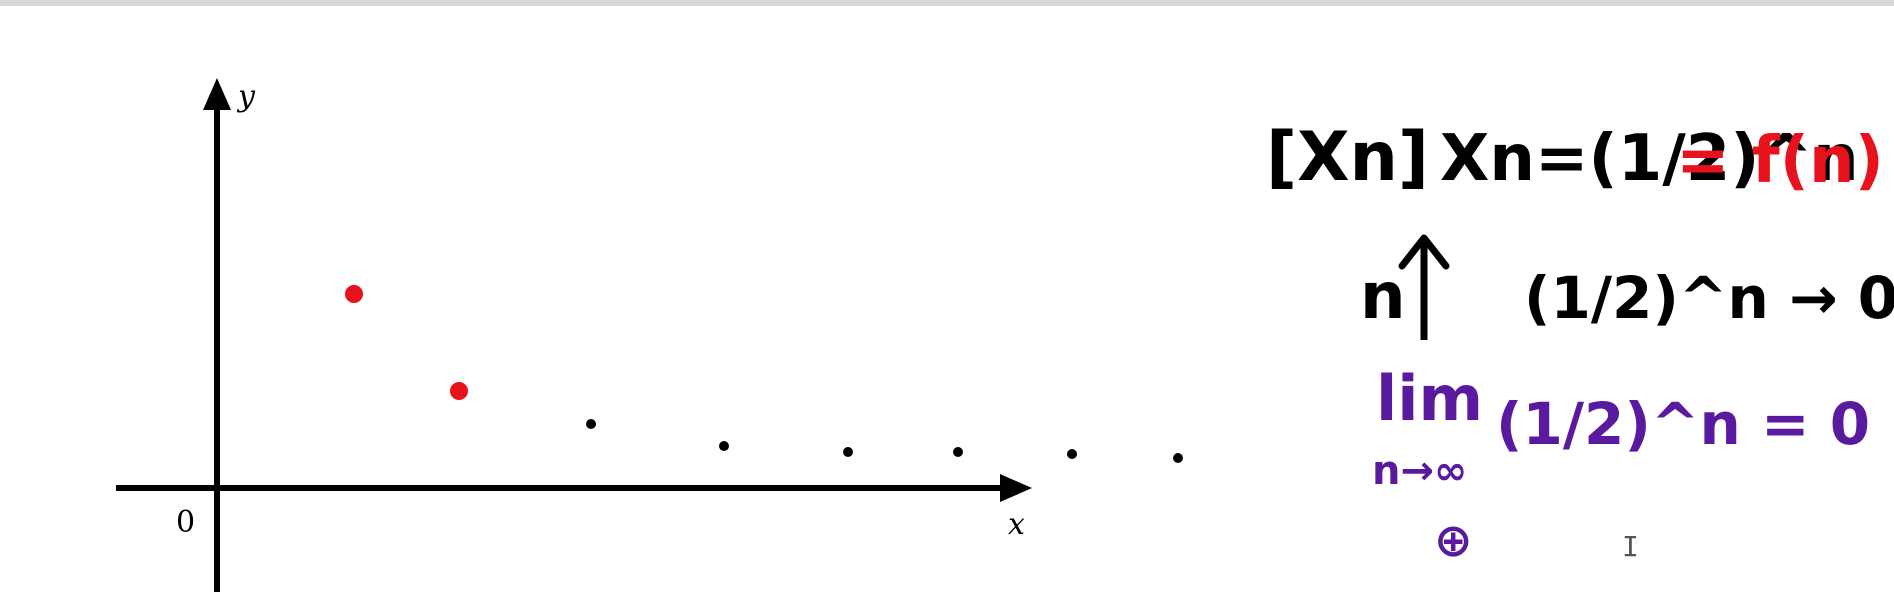 This screenshot has width=1894, height=612. I want to click on sequence-symbol: [Xn], so click(1347, 157).